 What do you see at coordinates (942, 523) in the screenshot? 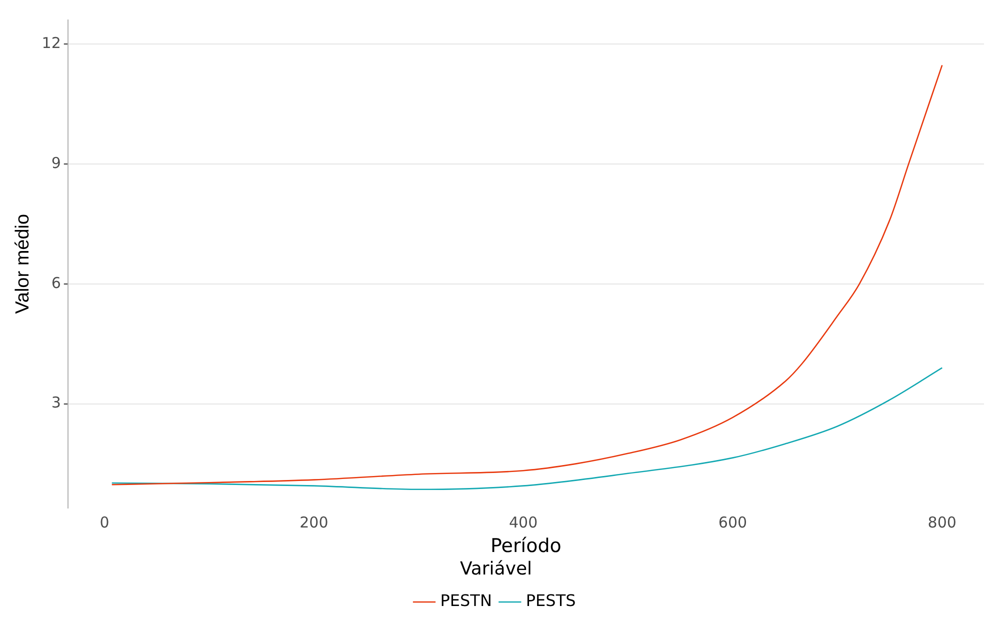
I see `x-tick-label: 800` at bounding box center [942, 523].